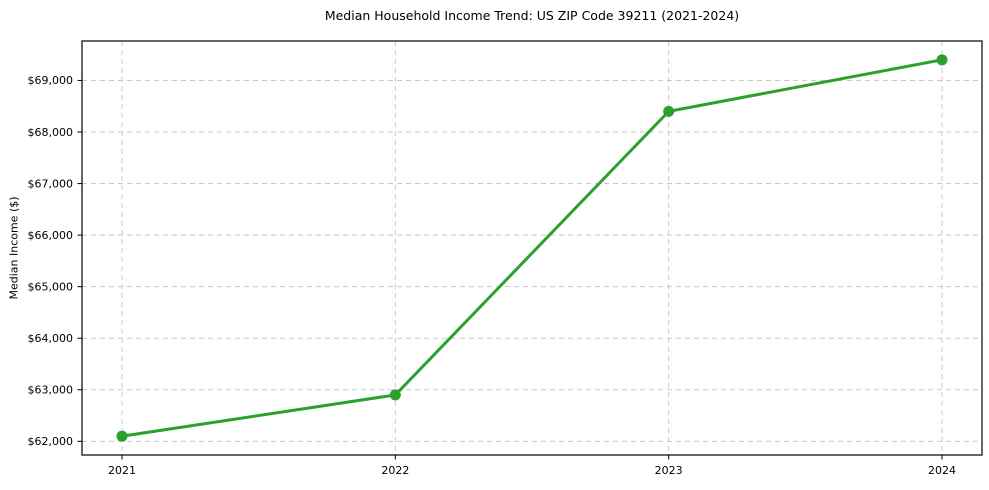 This screenshot has width=989, height=490. I want to click on data-point-2022, so click(395, 395).